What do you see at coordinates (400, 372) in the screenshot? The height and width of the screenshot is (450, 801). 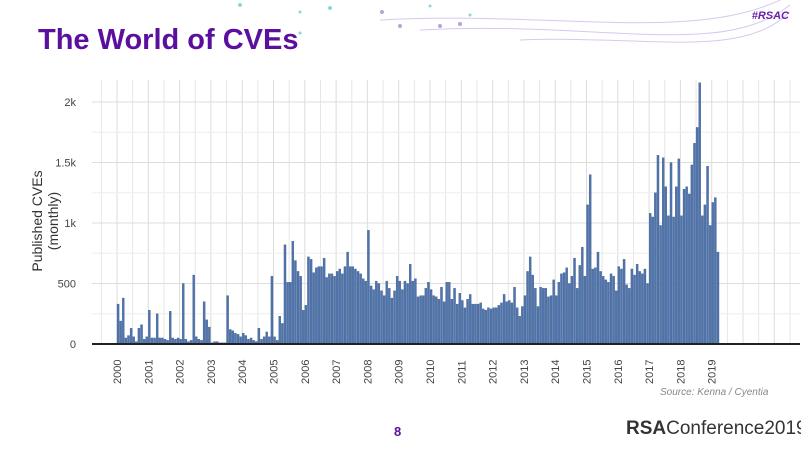 I see `x-tick-label: 2009` at bounding box center [400, 372].